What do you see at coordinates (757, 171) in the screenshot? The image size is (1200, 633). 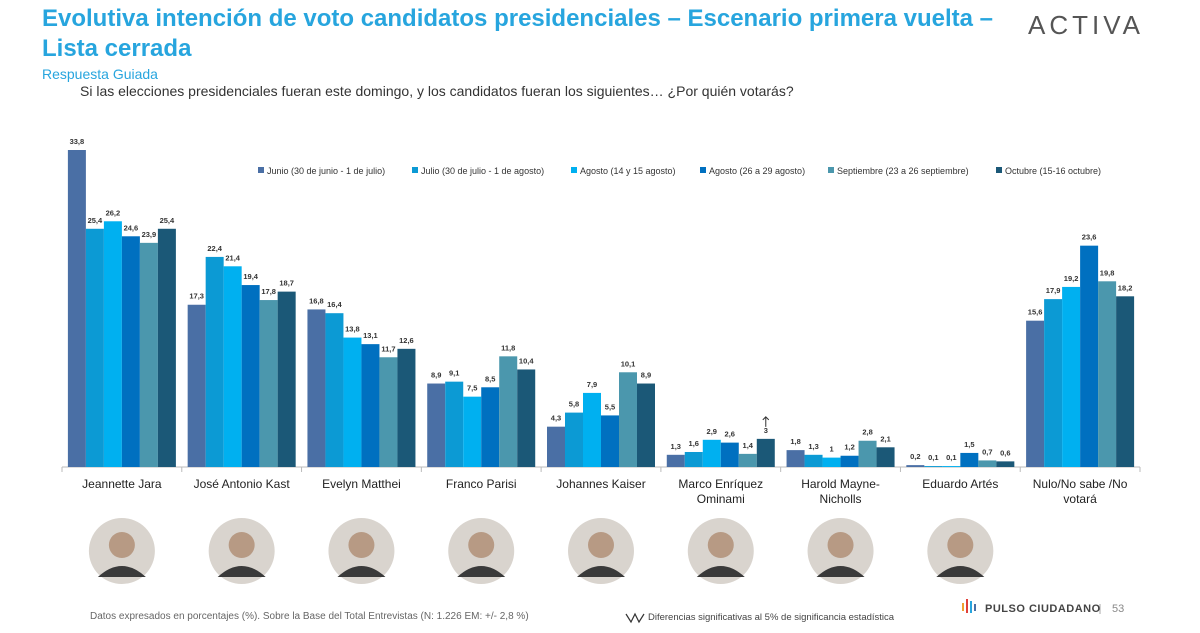 I see `legend-label: Agosto (26 a 29 agosto)` at bounding box center [757, 171].